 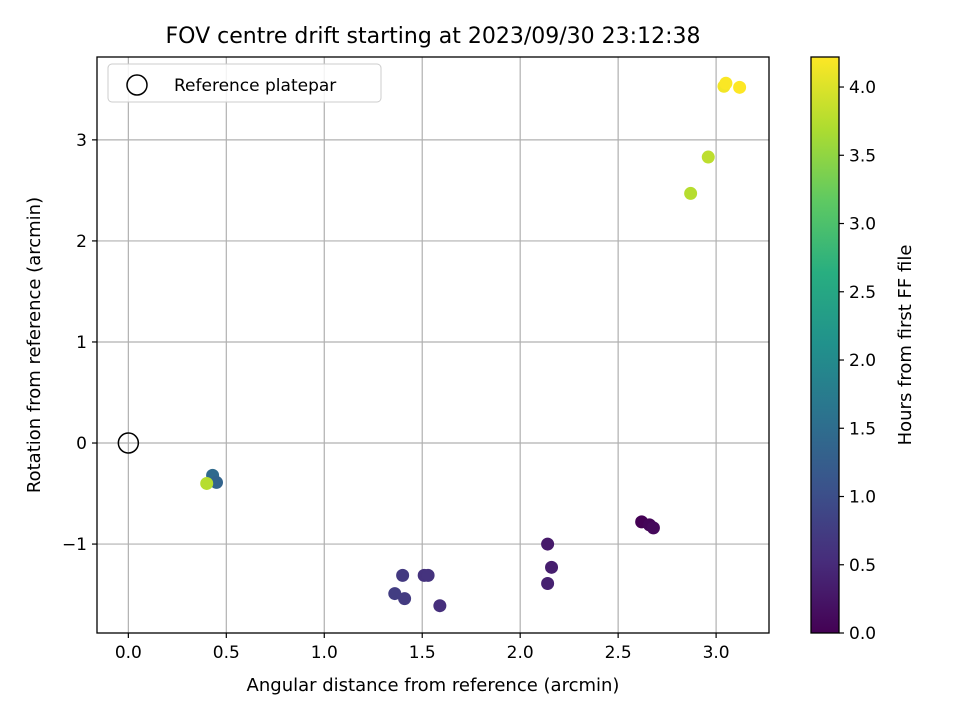 What do you see at coordinates (81, 141) in the screenshot?
I see `y-tick-label: 3` at bounding box center [81, 141].